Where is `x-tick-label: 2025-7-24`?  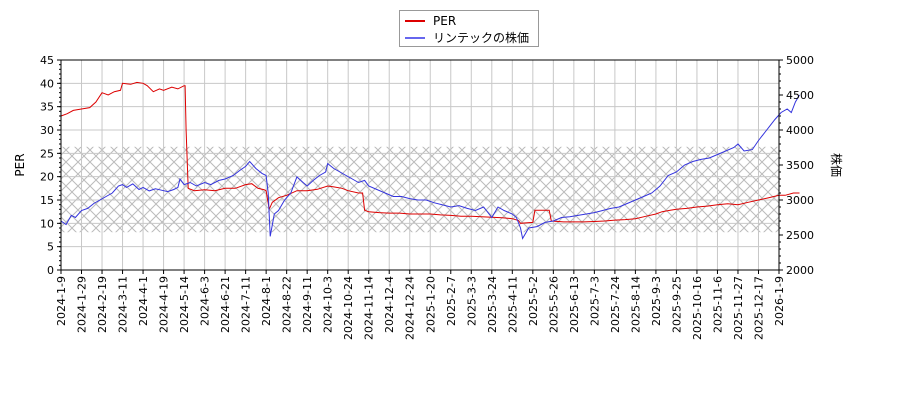
x-tick-label: 2025-7-24 is located at coordinates (615, 304).